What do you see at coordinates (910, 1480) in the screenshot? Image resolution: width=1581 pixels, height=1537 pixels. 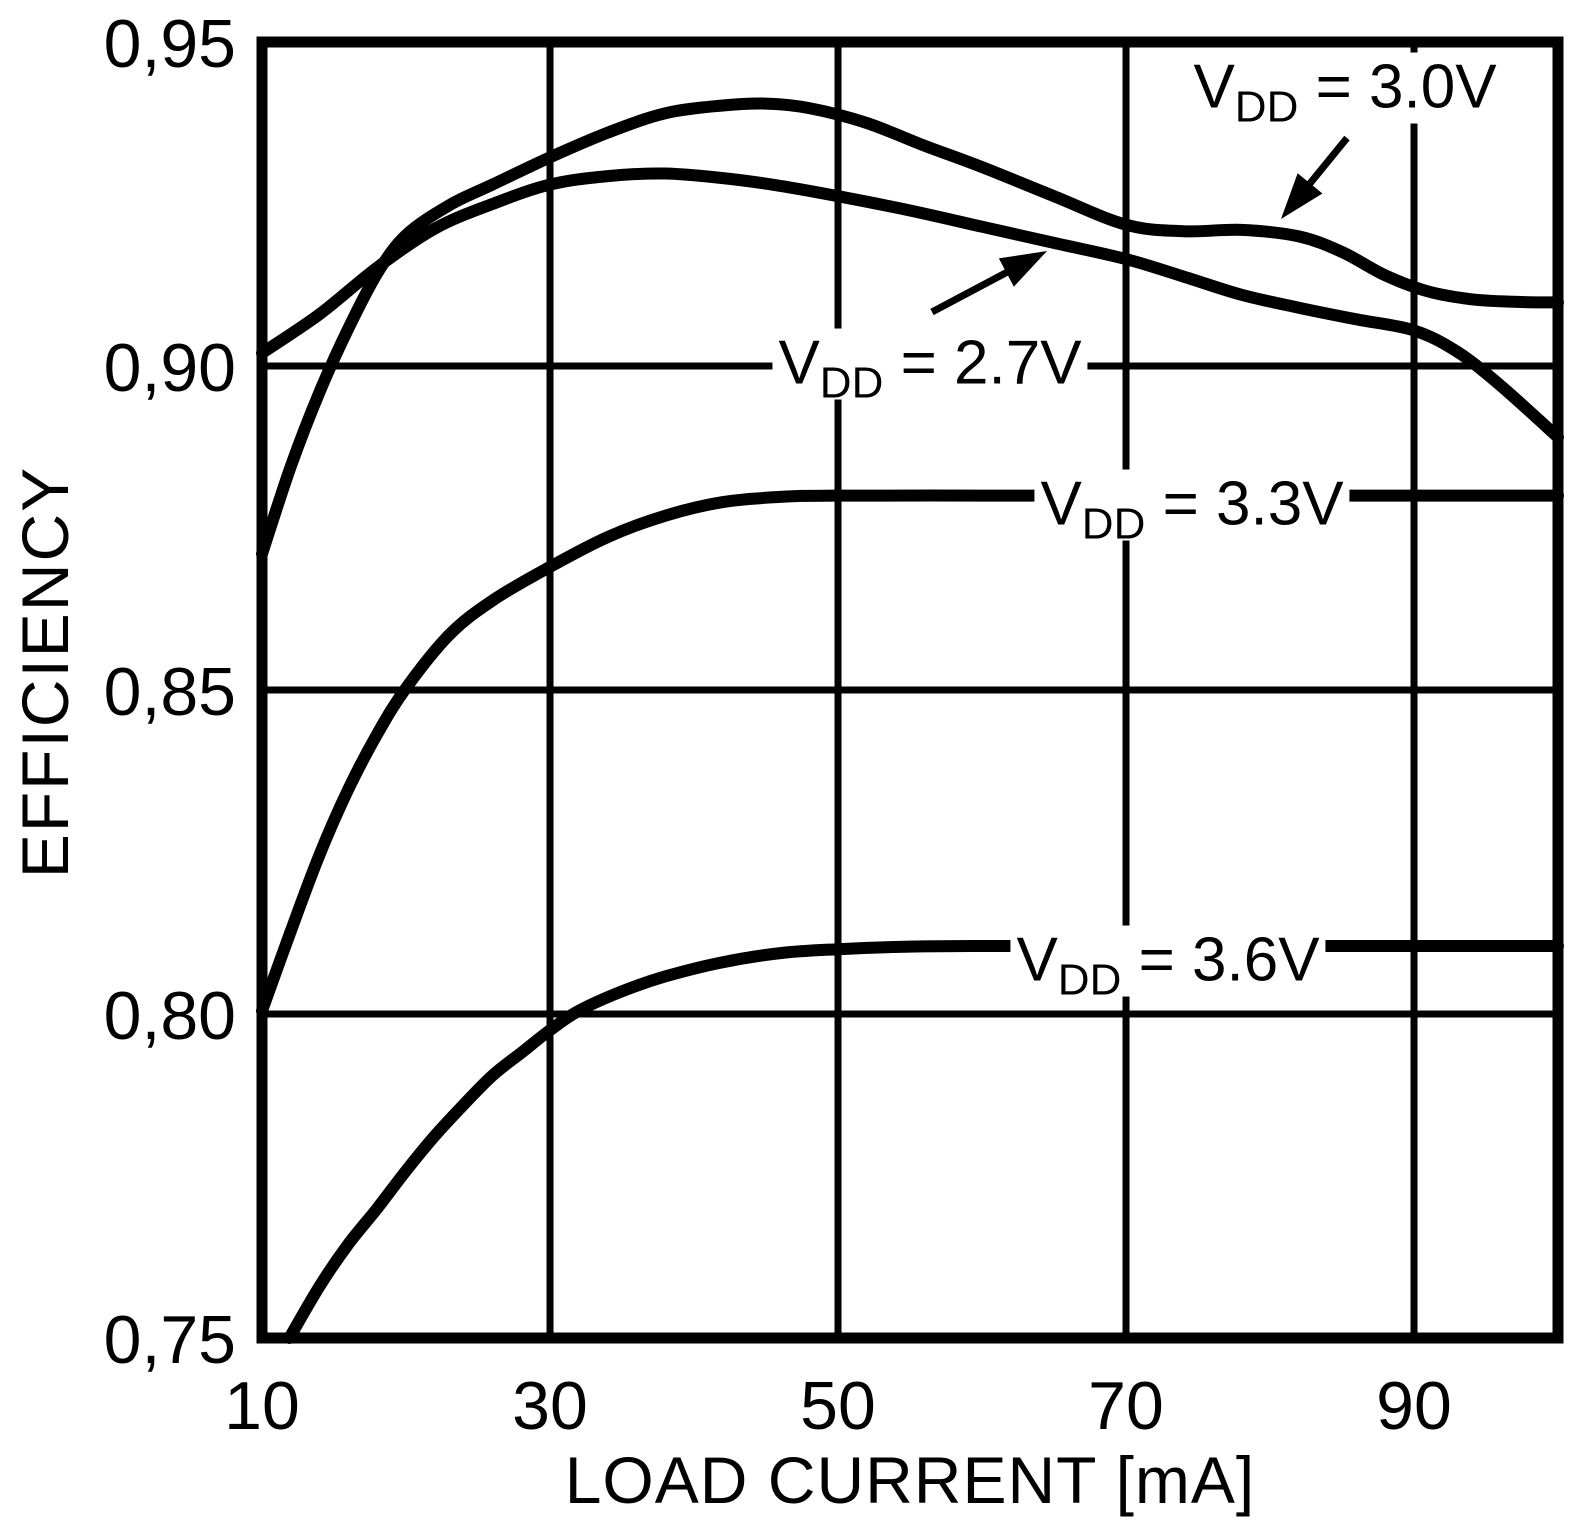 I see `x-axis-title: LOAD CURRENT [mA]` at bounding box center [910, 1480].